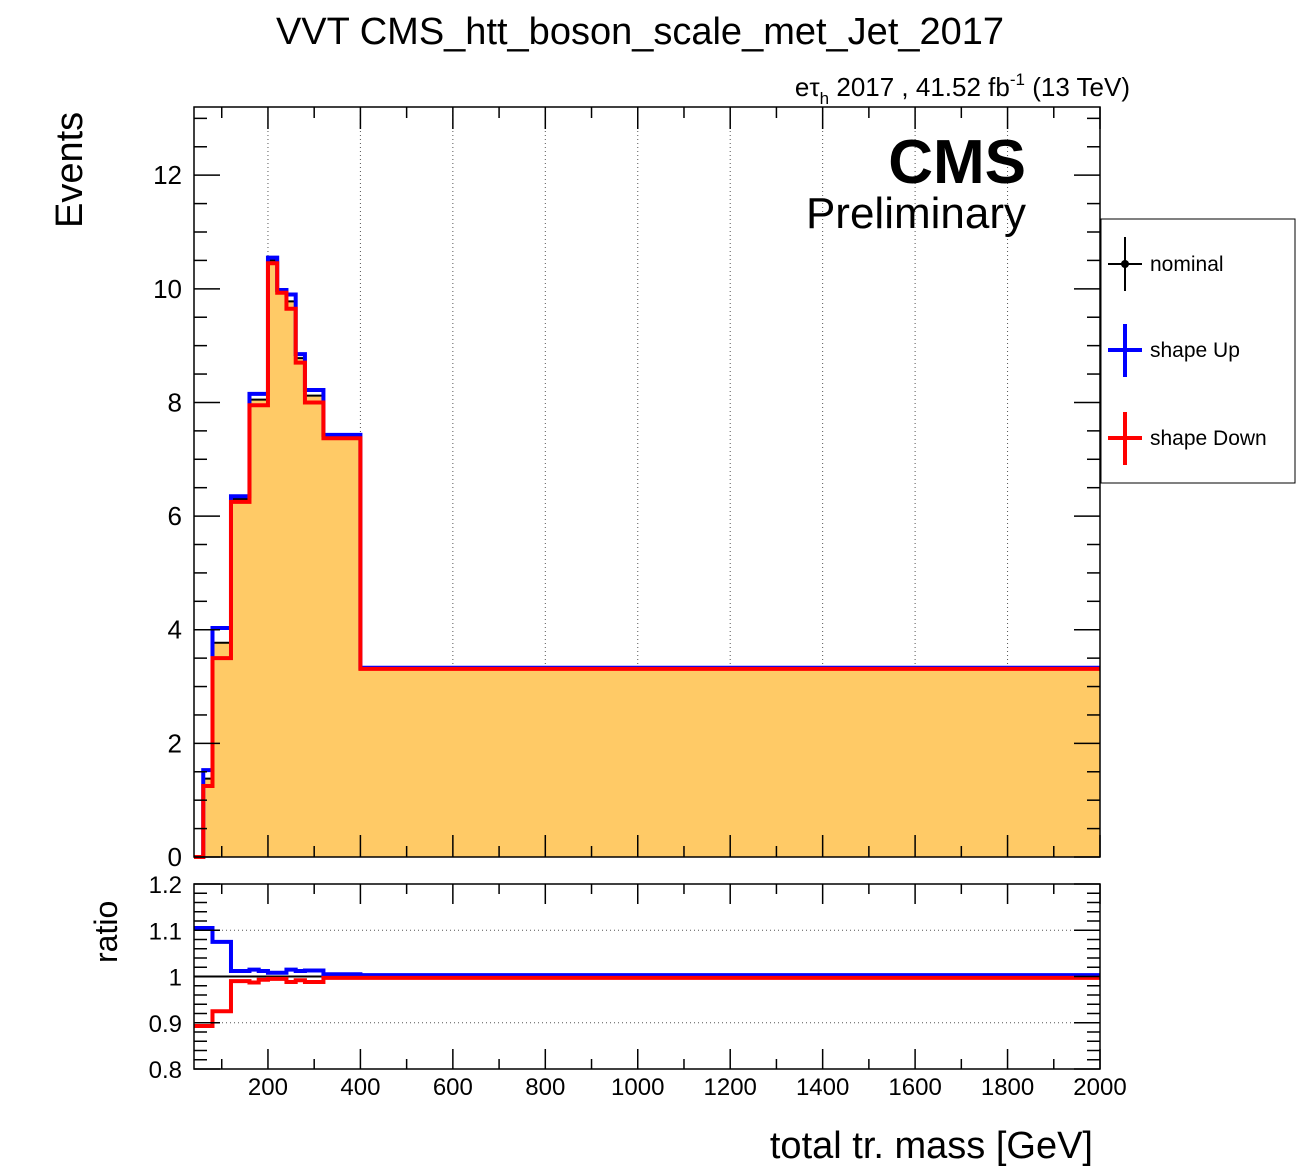 The height and width of the screenshot is (1172, 1296). What do you see at coordinates (916, 213) in the screenshot?
I see `cms-preliminary-label: Preliminary` at bounding box center [916, 213].